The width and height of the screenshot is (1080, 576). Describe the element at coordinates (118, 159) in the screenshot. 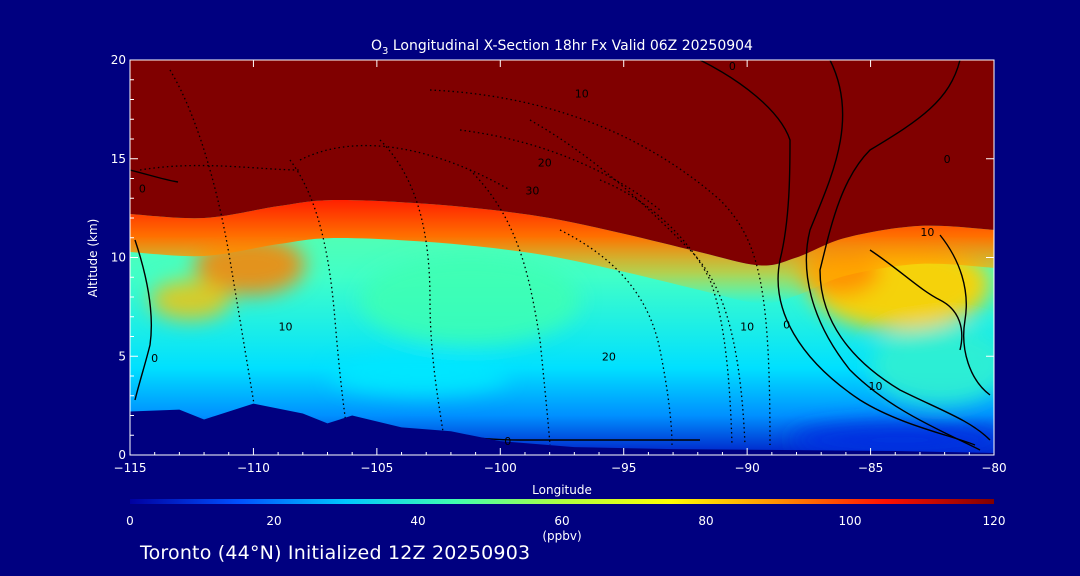

I see `y-tick-label: 15` at that location.